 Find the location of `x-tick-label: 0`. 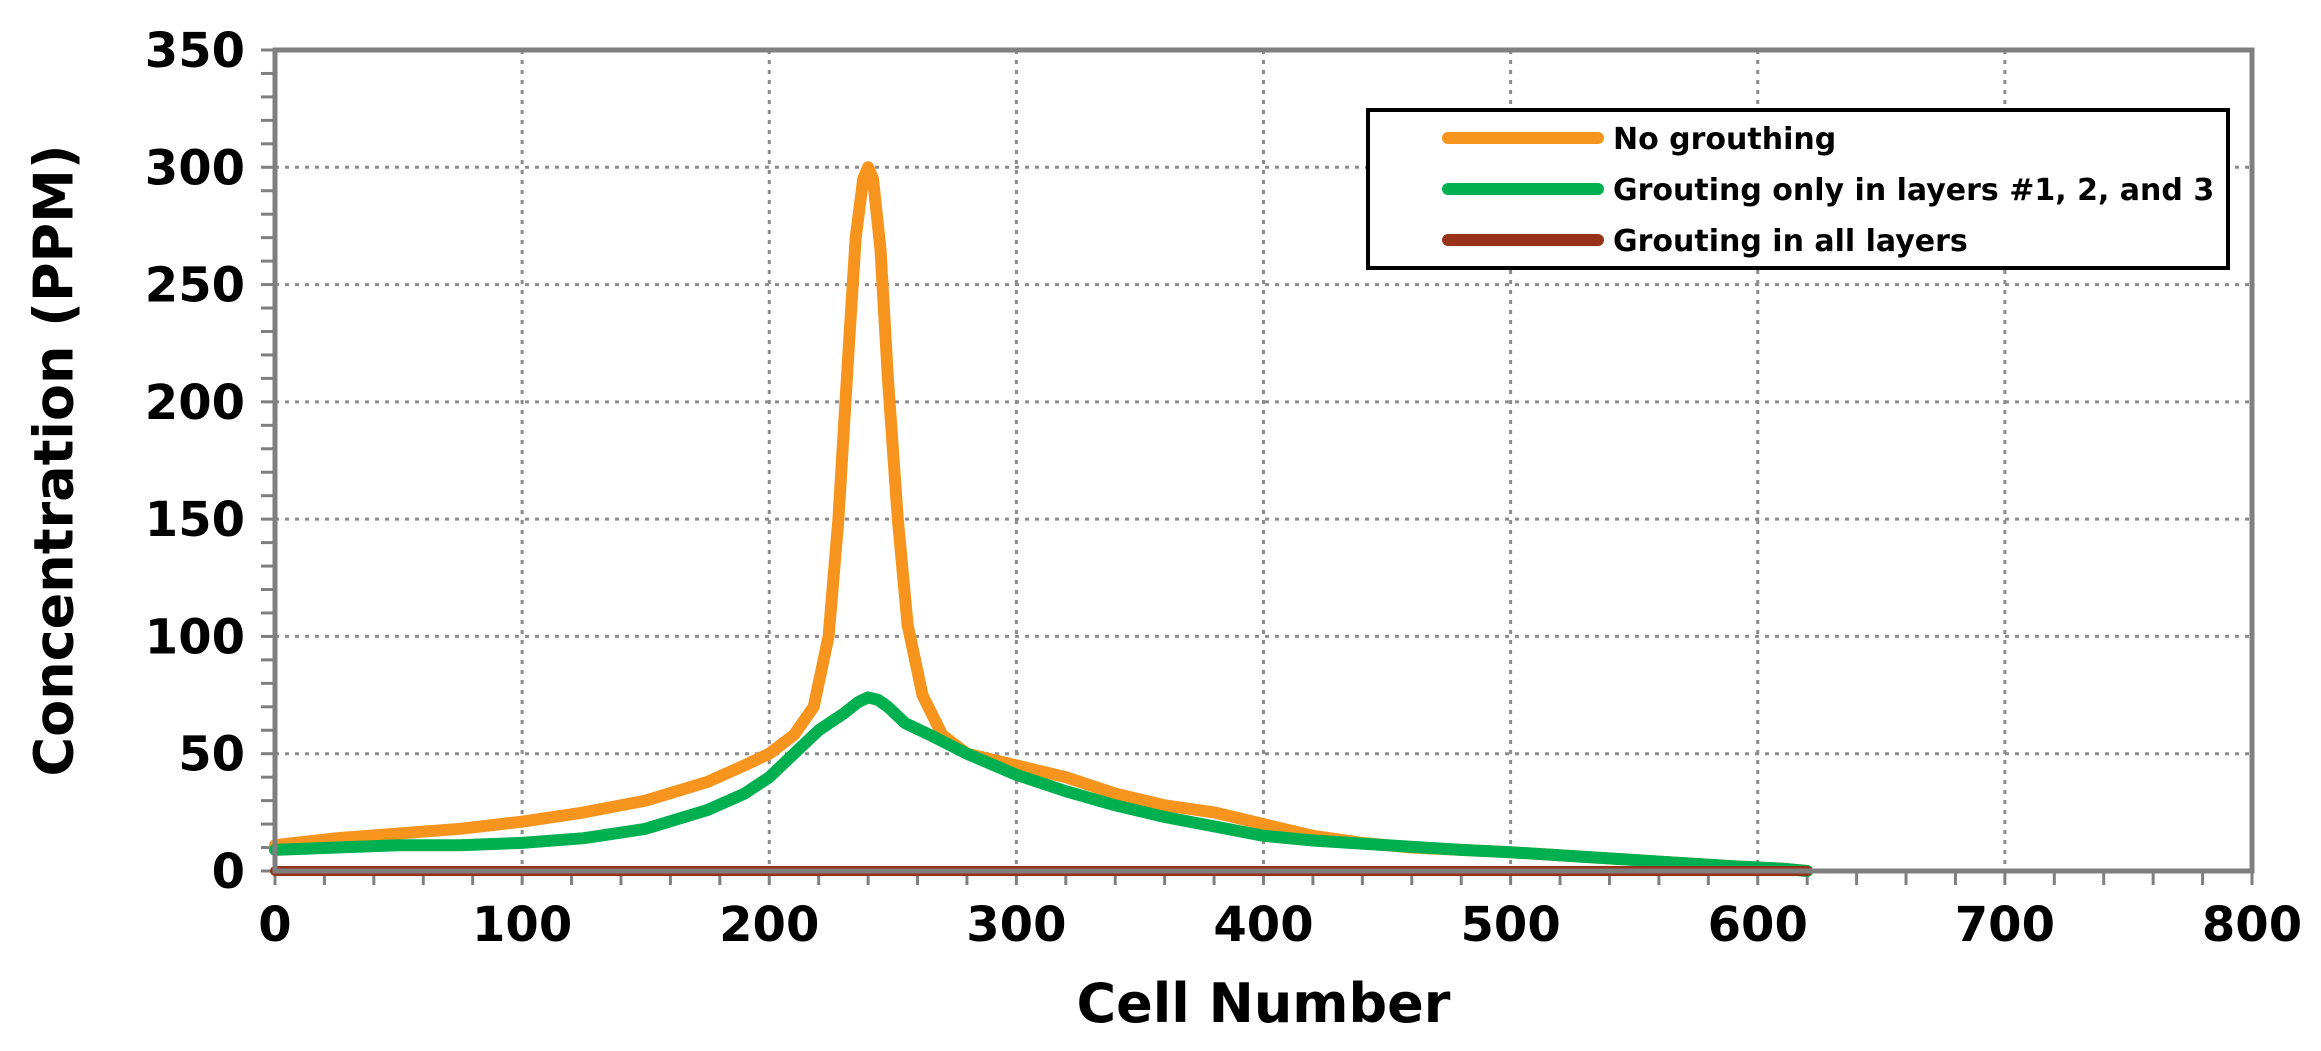

x-tick-label: 0 is located at coordinates (274, 925).